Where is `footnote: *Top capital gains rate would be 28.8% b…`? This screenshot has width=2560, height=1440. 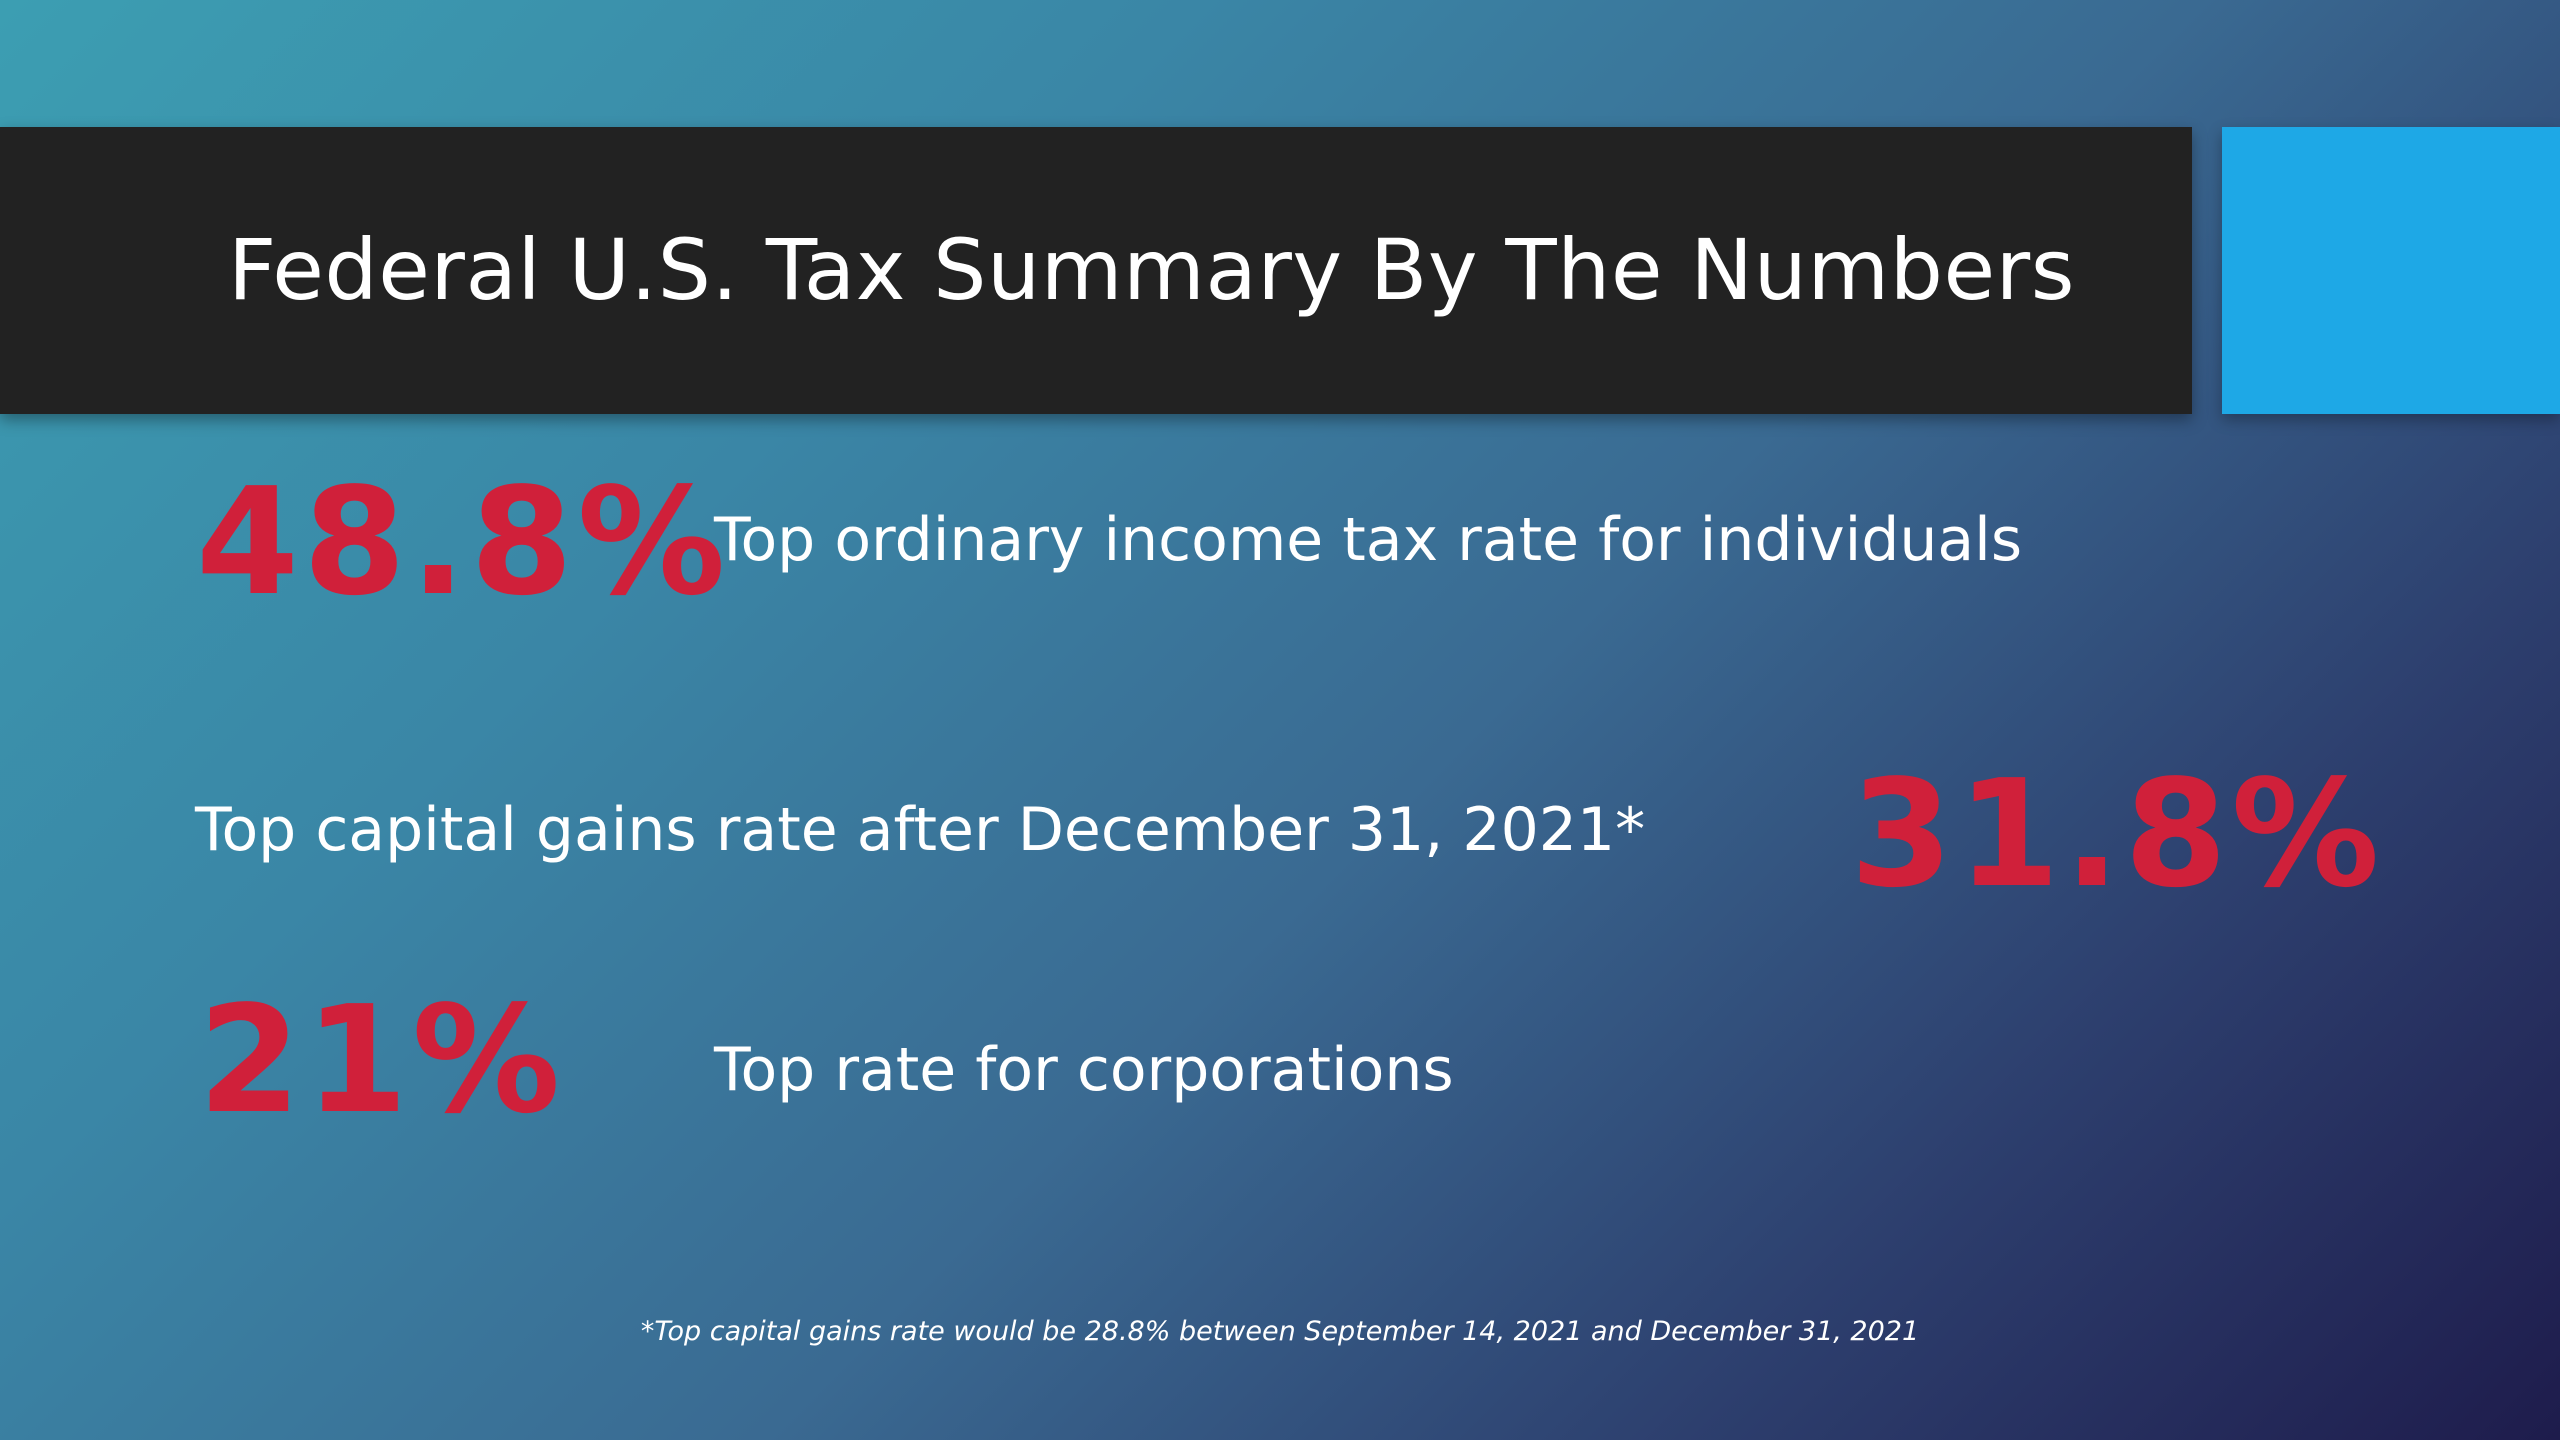 footnote: *Top capital gains rate would be 28.8% b… is located at coordinates (1280, 1331).